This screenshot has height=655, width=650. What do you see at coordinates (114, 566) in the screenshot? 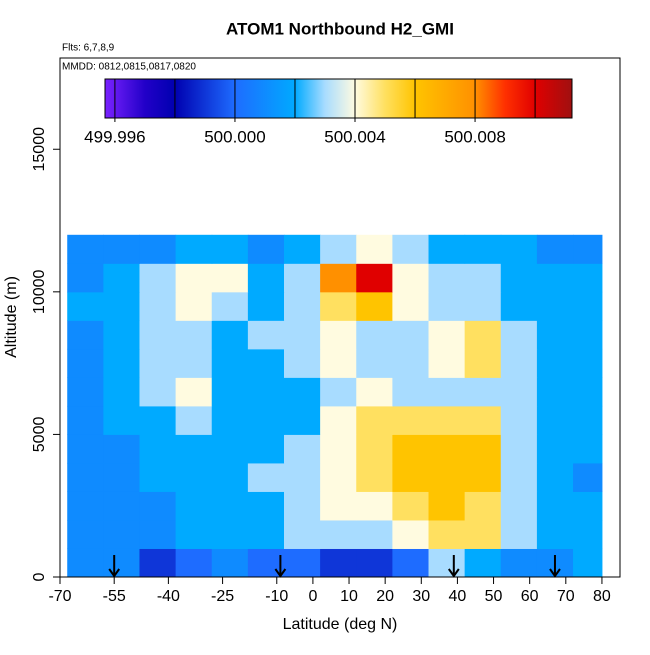
I see `arrow` at bounding box center [114, 566].